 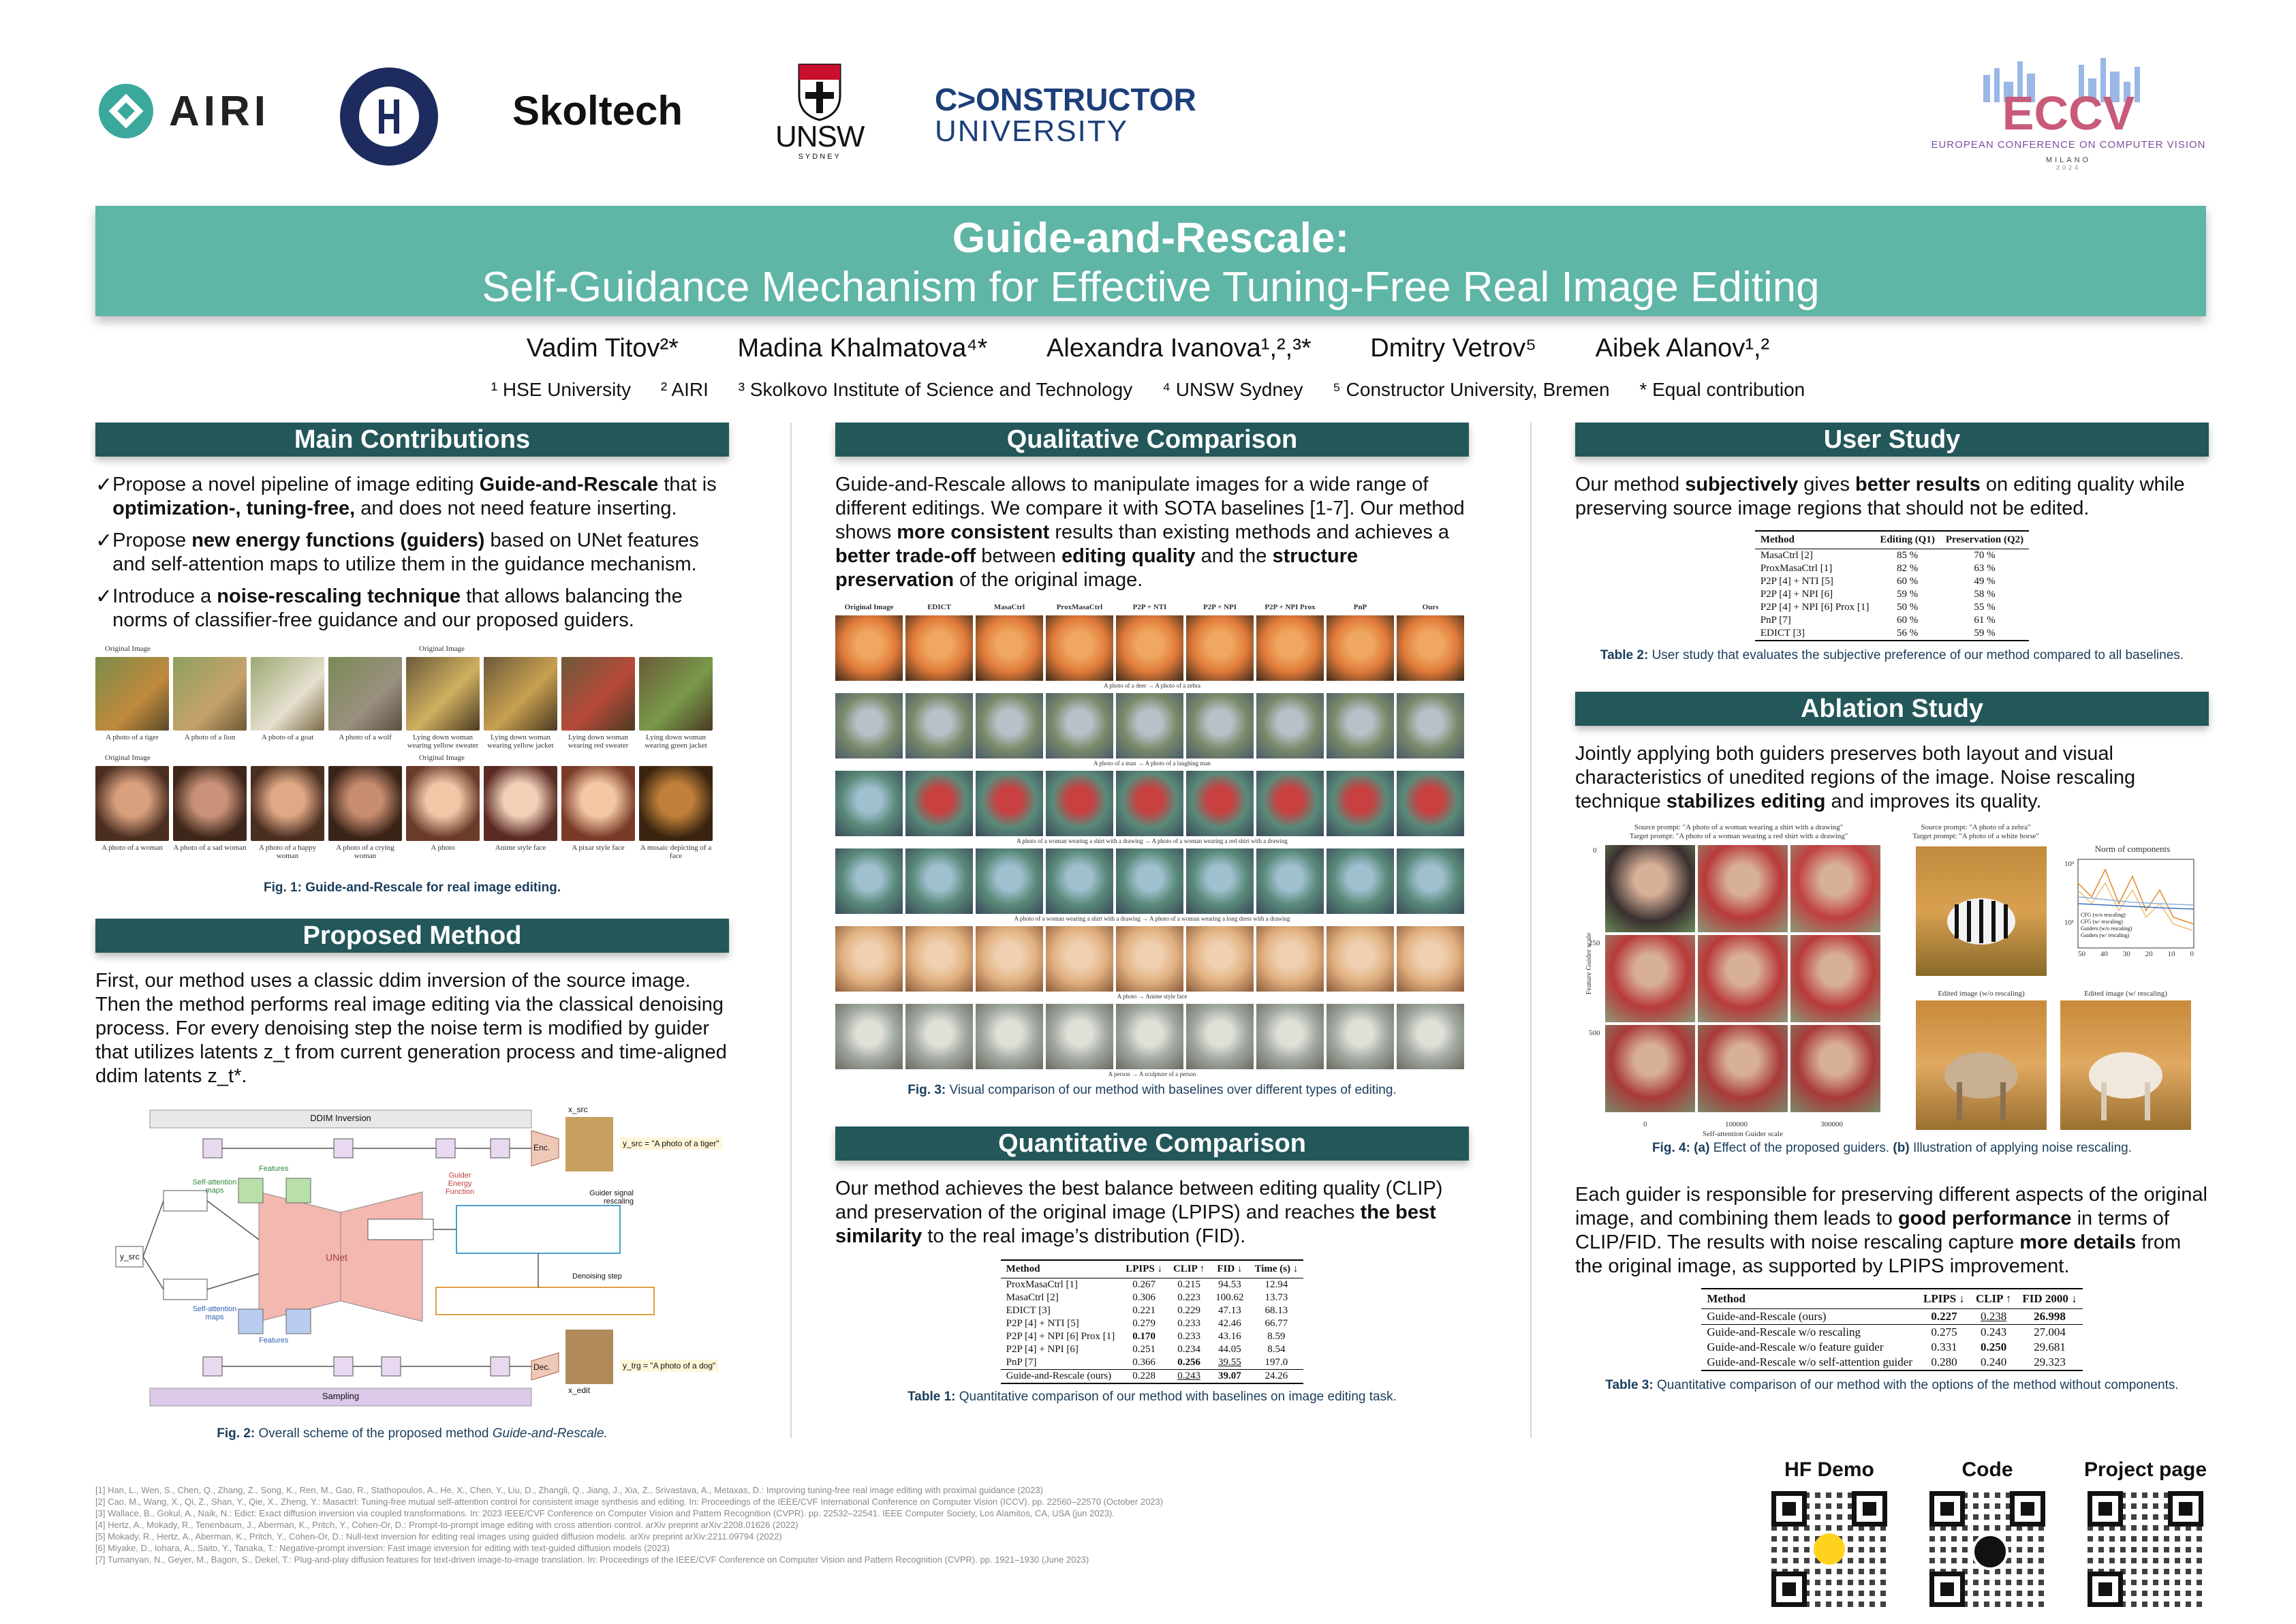 I want to click on table-cell: 0.279, so click(x=1144, y=1323).